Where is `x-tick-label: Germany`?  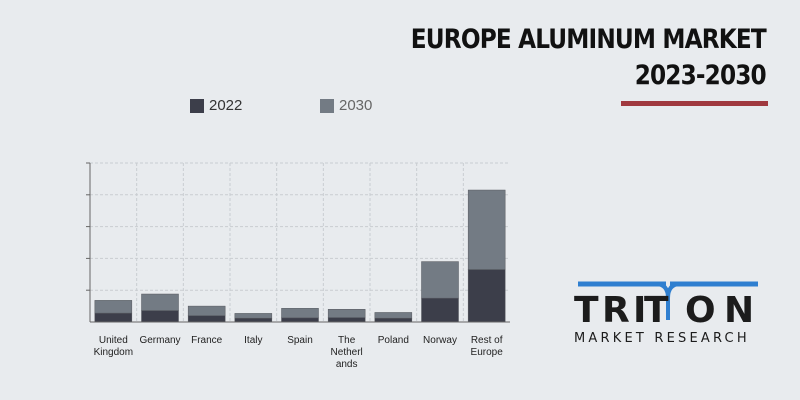 x-tick-label: Germany is located at coordinates (159, 340).